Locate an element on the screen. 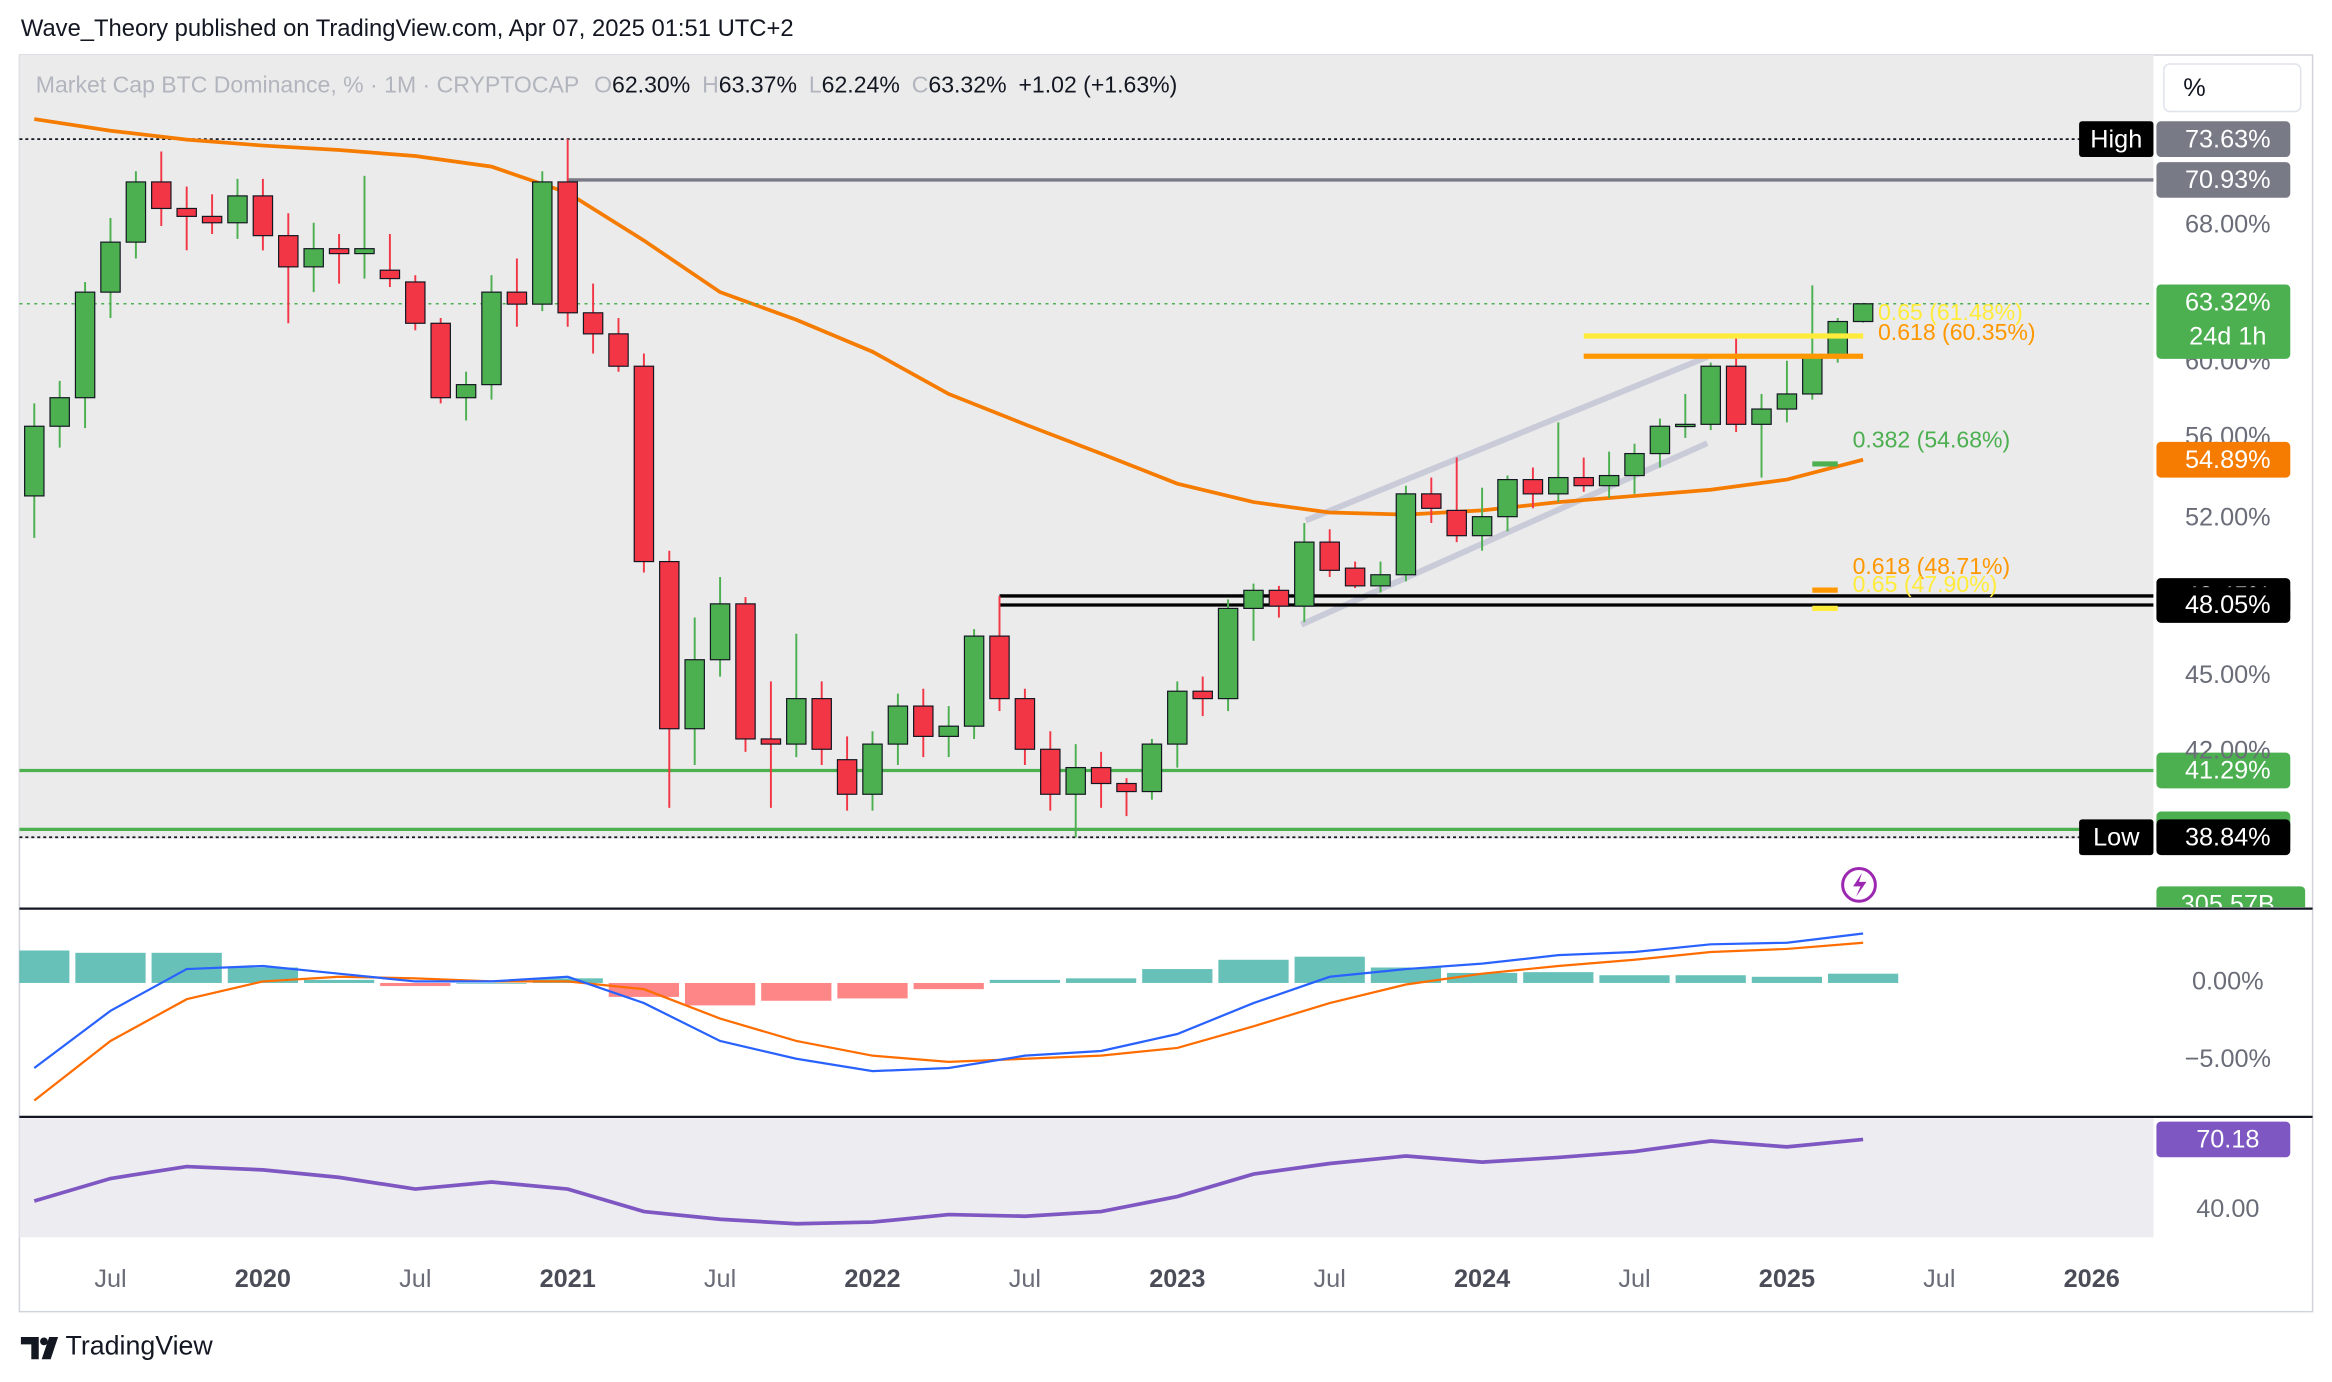 The image size is (2332, 1382). fib-label: 0.618 (48.71%) is located at coordinates (1932, 566).